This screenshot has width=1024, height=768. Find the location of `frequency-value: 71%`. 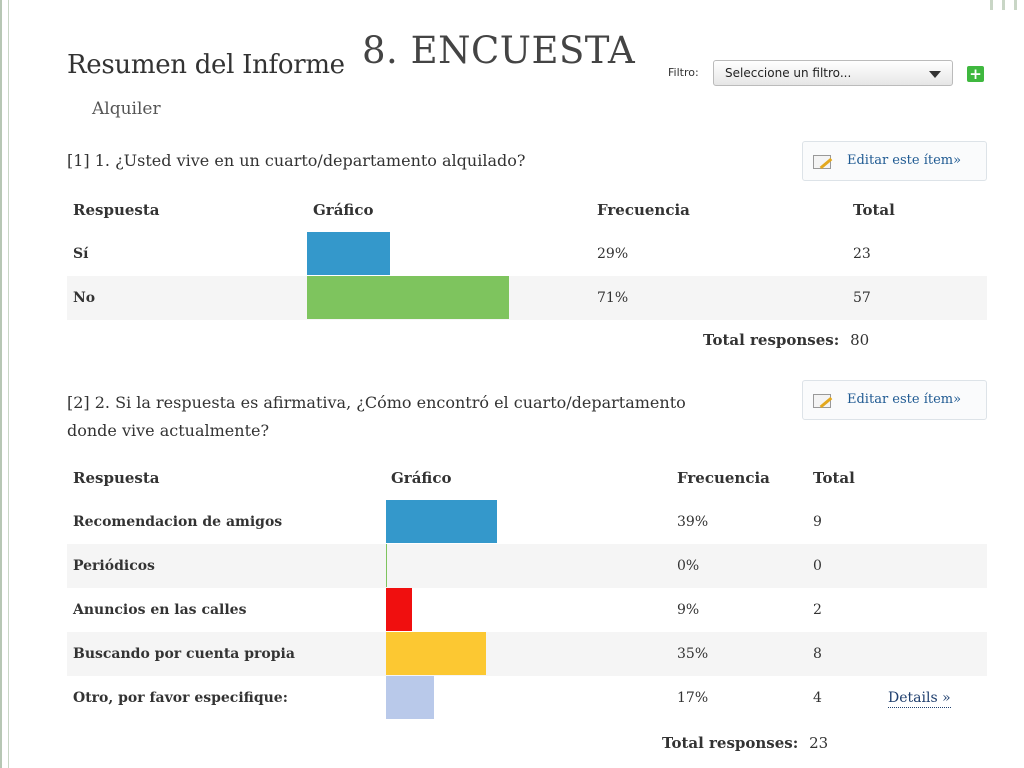

frequency-value: 71% is located at coordinates (613, 298).